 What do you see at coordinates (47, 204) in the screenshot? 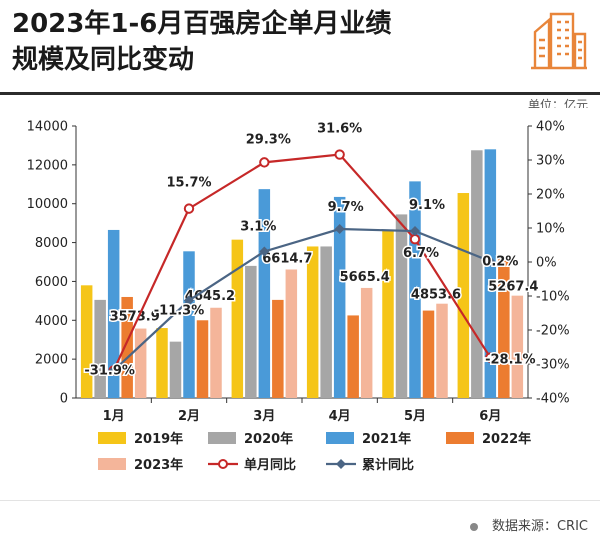
I see `left-tick-label: 10000` at bounding box center [47, 204].